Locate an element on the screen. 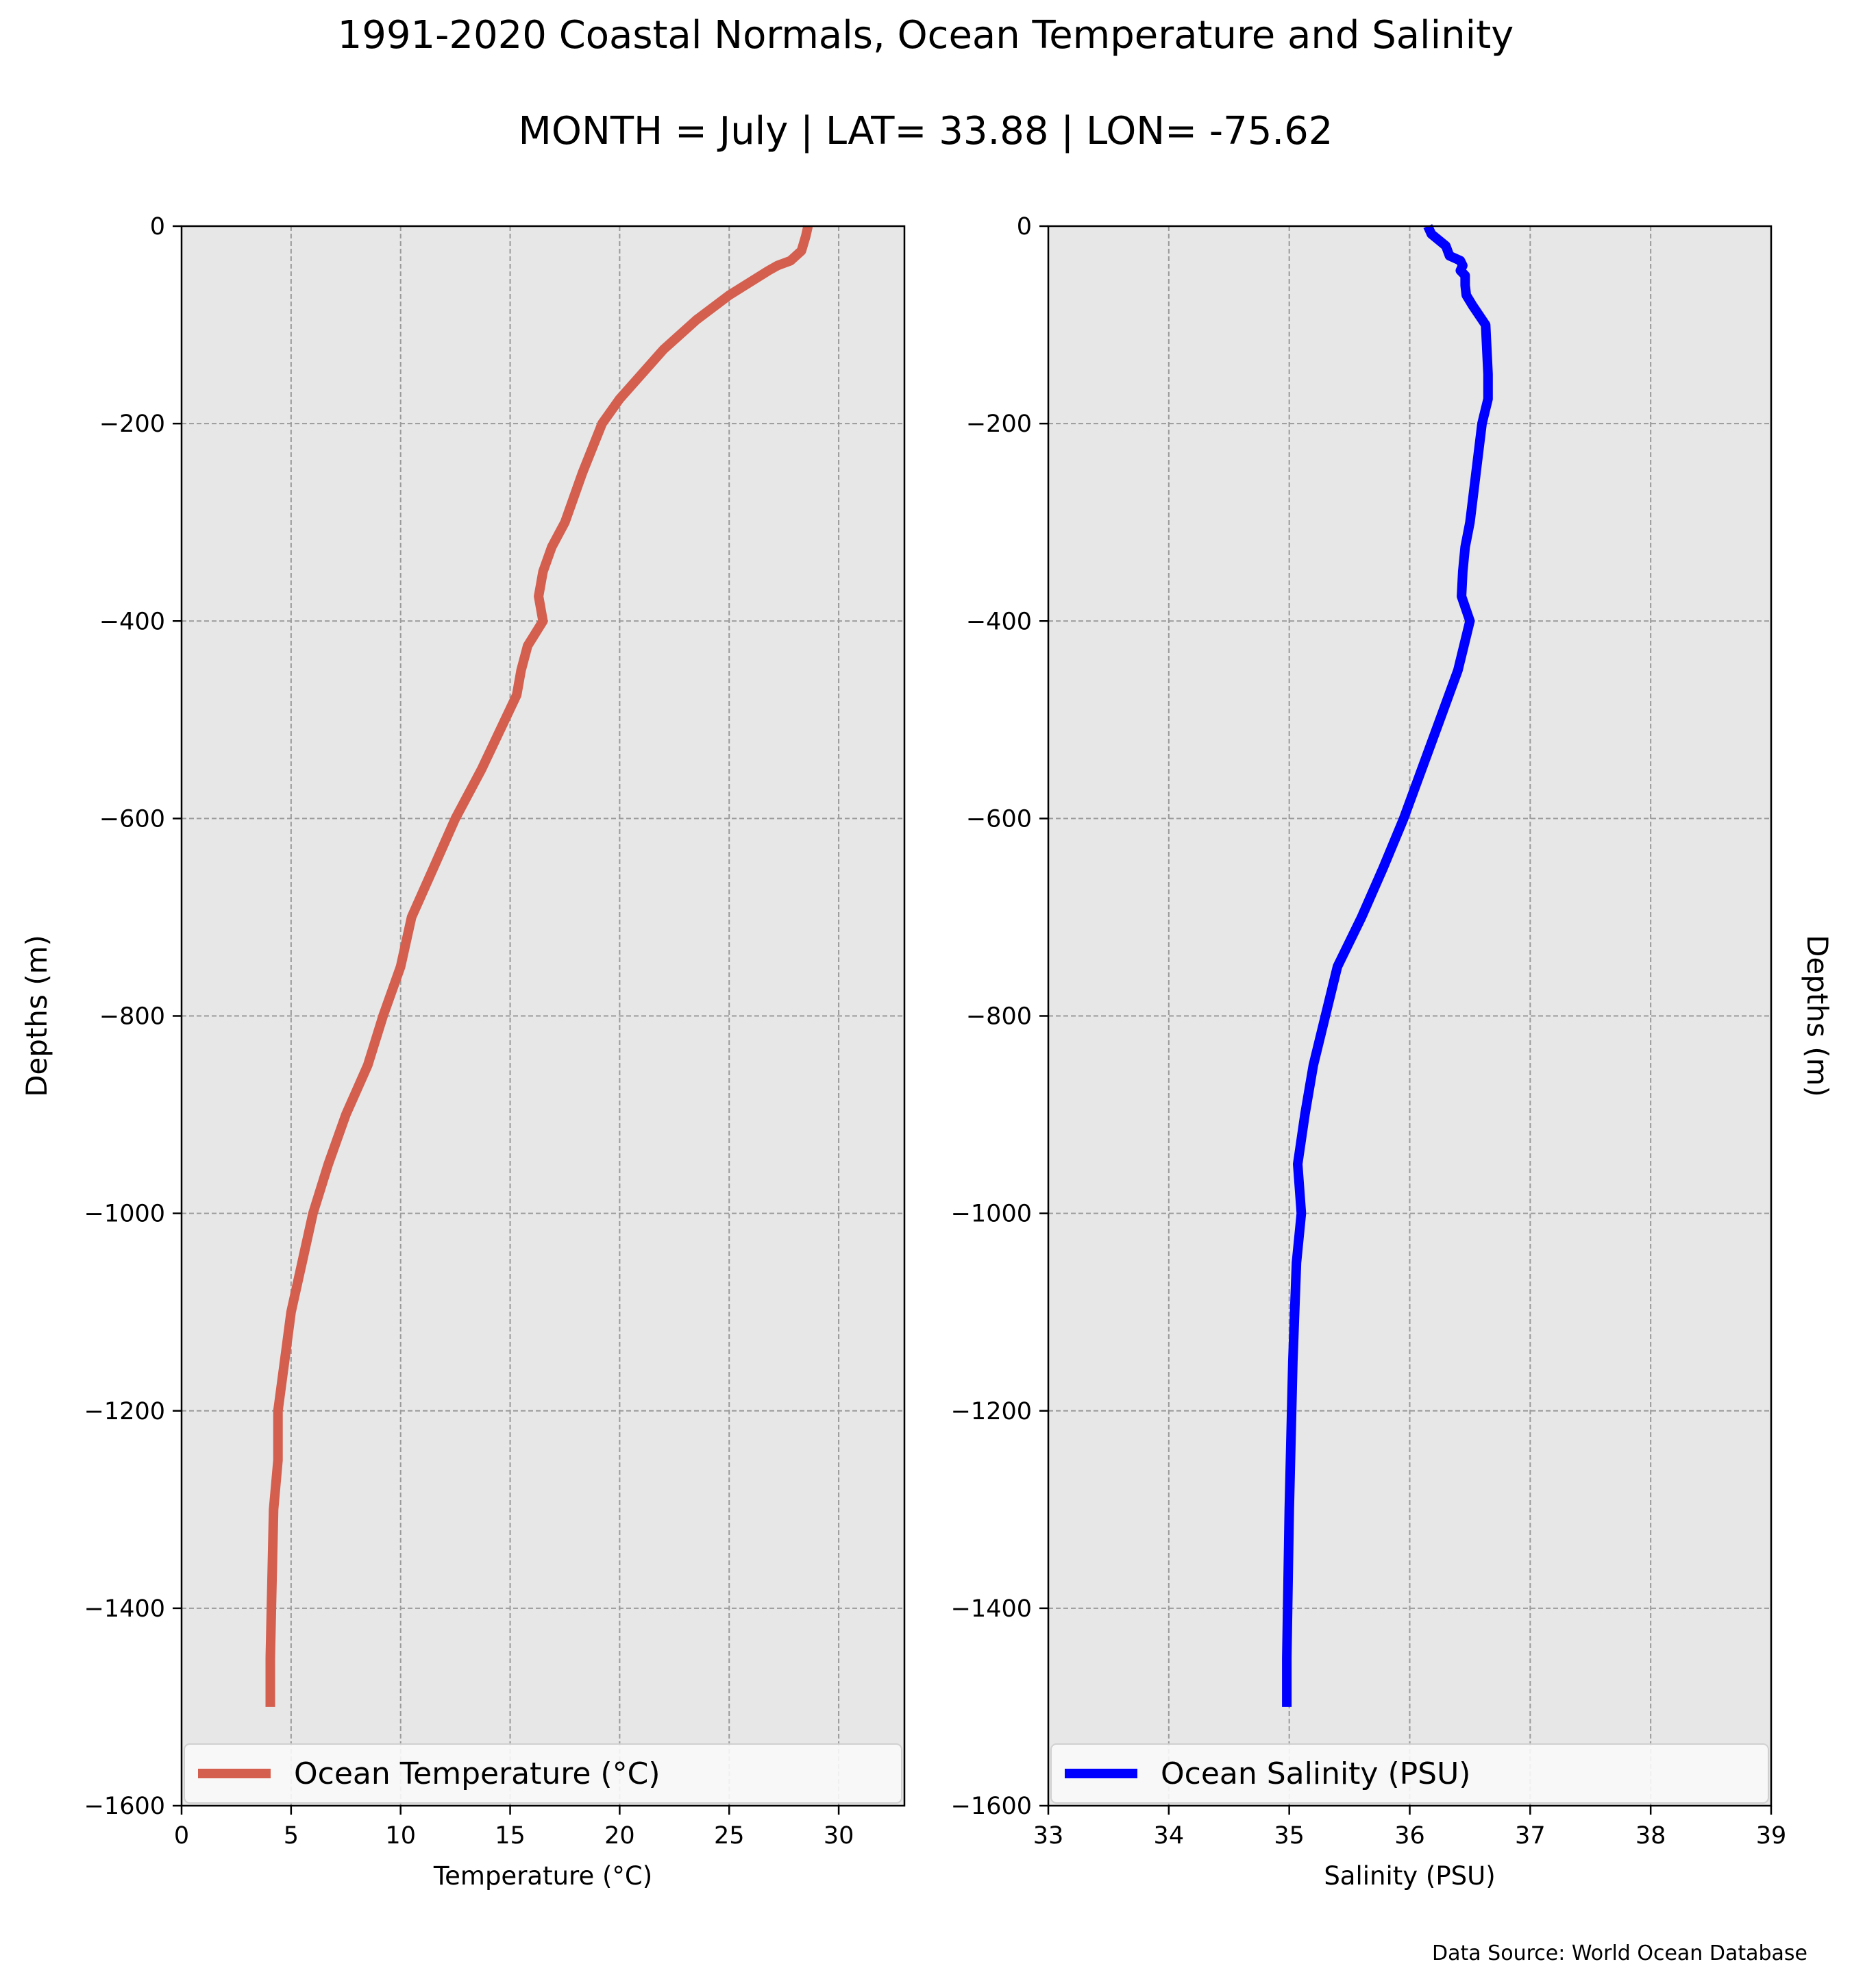 The image size is (1852, 1988). salinity-x-tick-label: 38 is located at coordinates (1651, 1836).